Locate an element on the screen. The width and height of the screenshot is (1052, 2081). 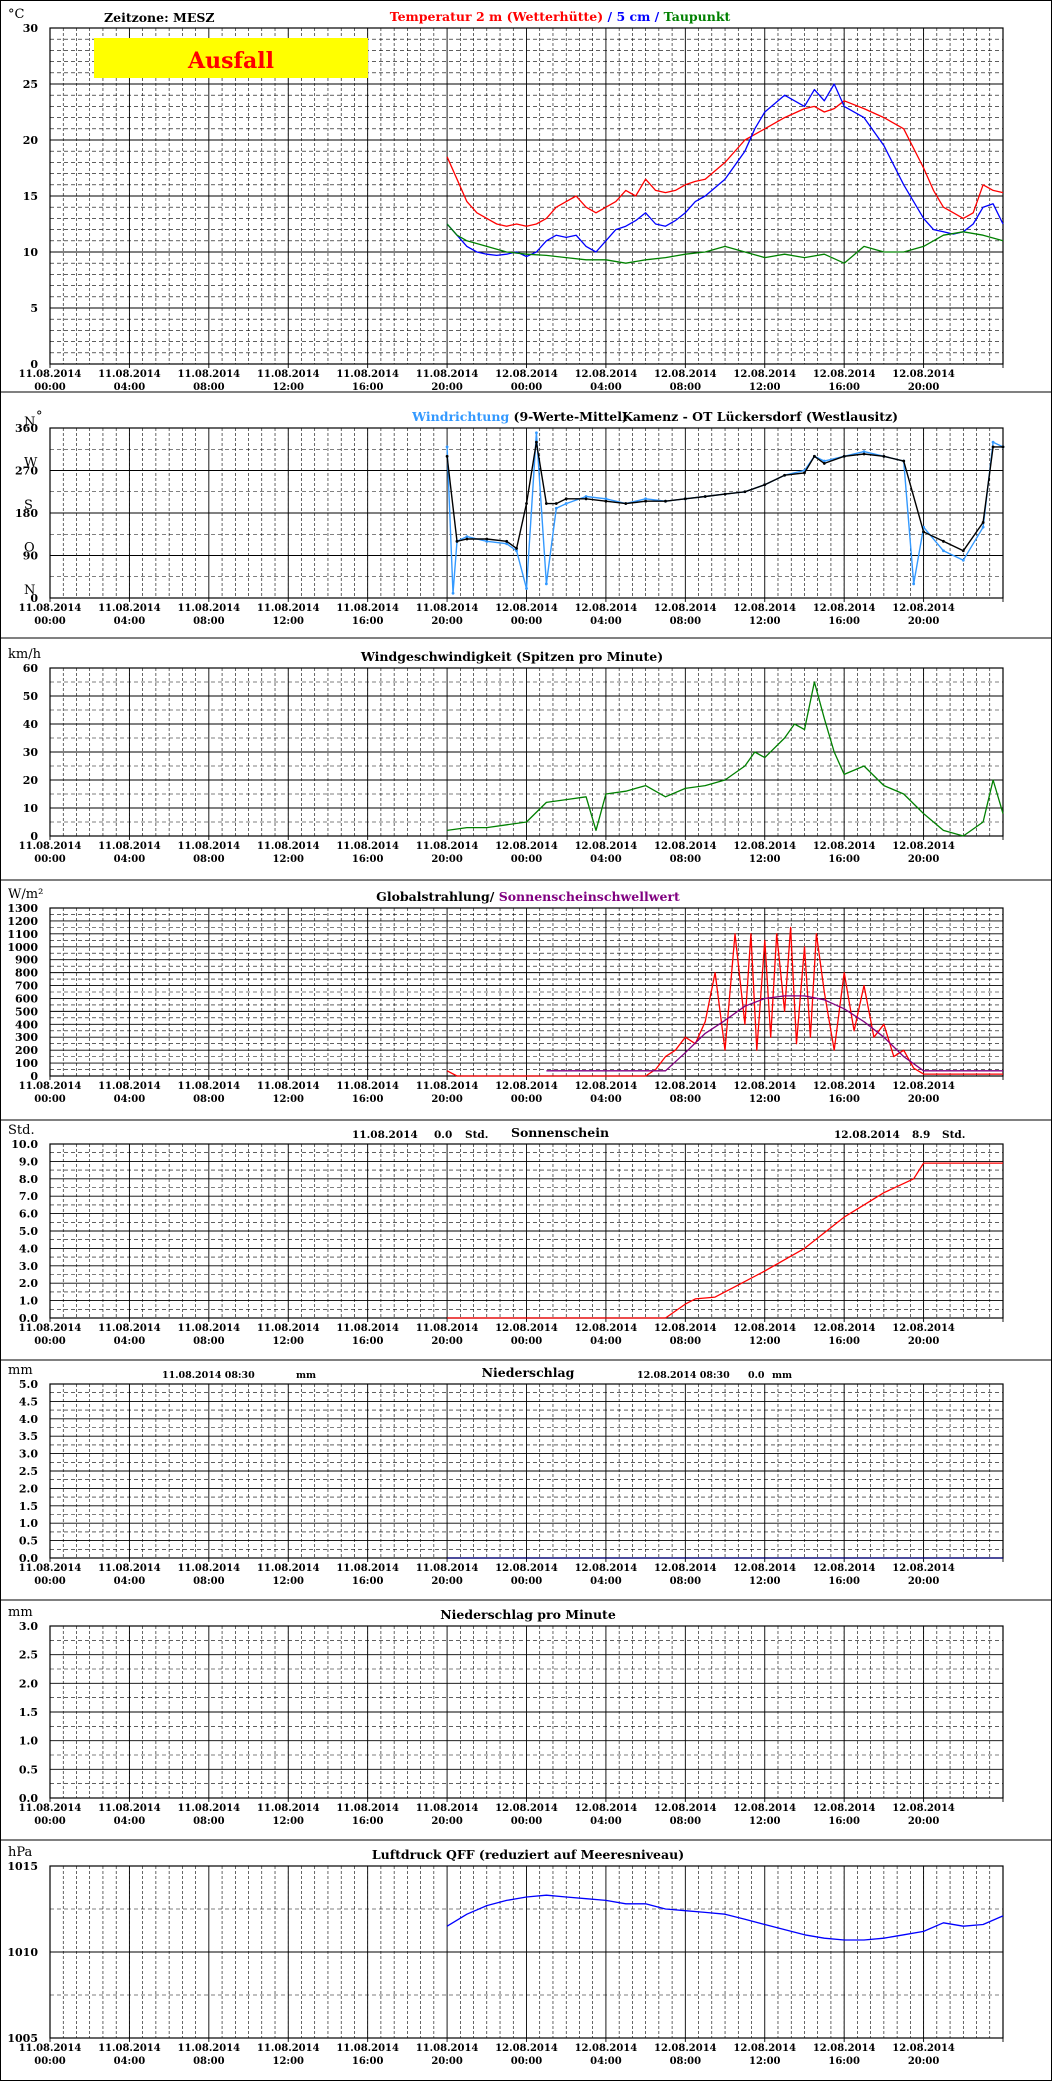
y-tick-label: 200 is located at coordinates (26, 1050).